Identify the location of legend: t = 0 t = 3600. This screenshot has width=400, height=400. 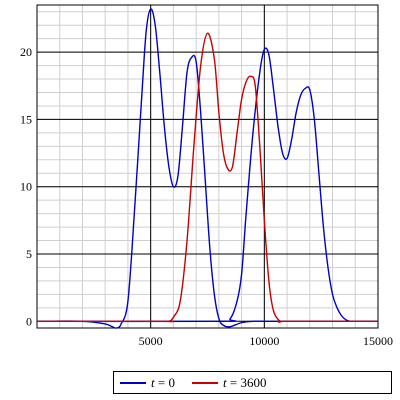
(252, 382).